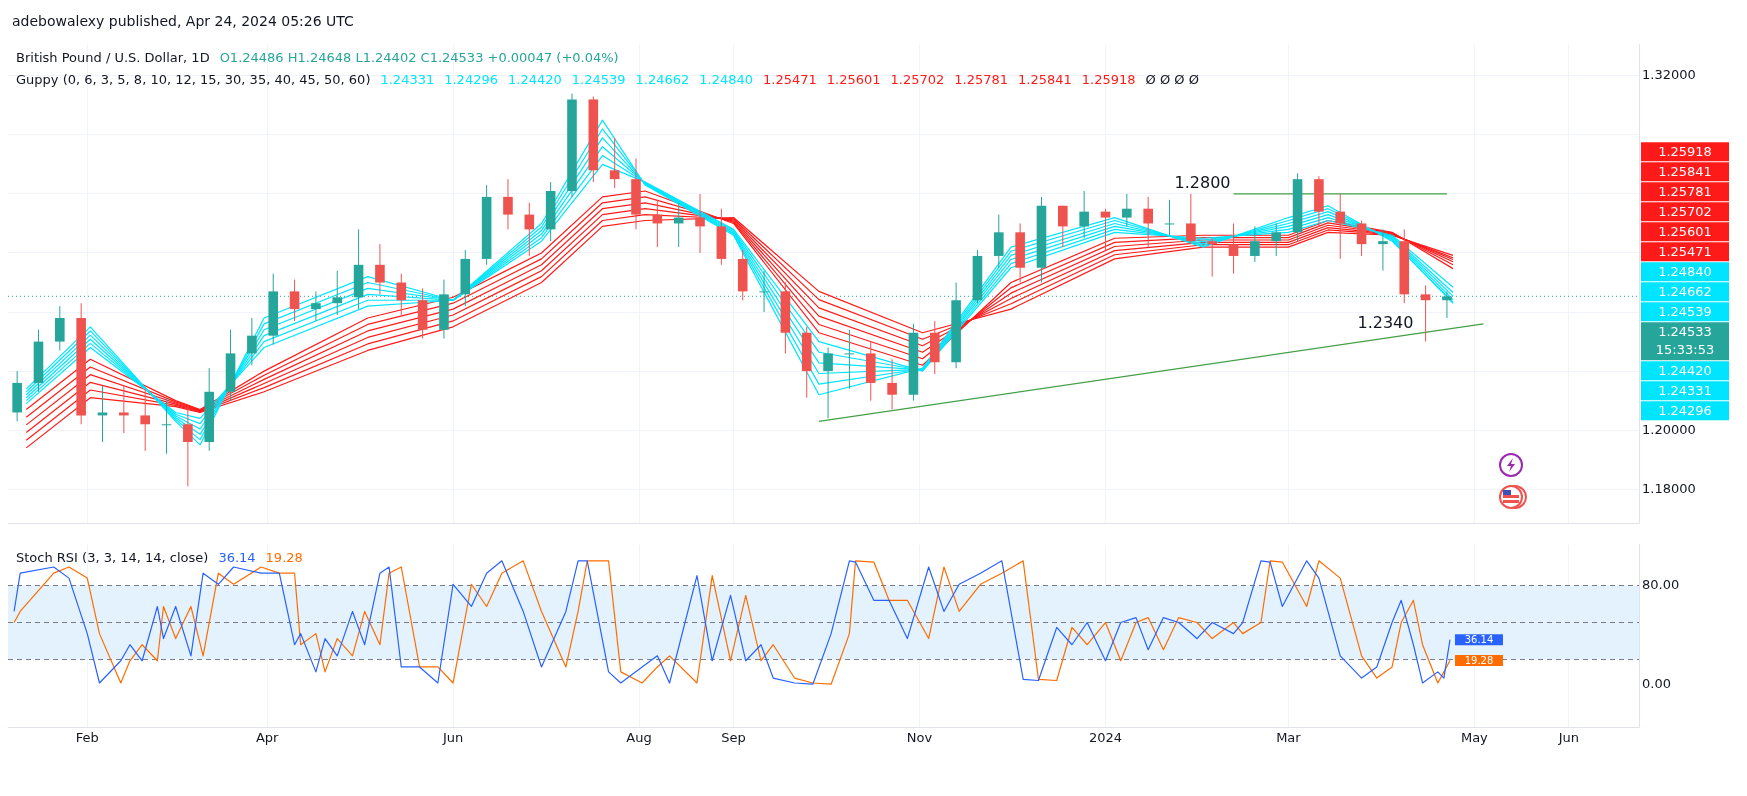  I want to click on y-tick-label: 80.00, so click(1661, 584).